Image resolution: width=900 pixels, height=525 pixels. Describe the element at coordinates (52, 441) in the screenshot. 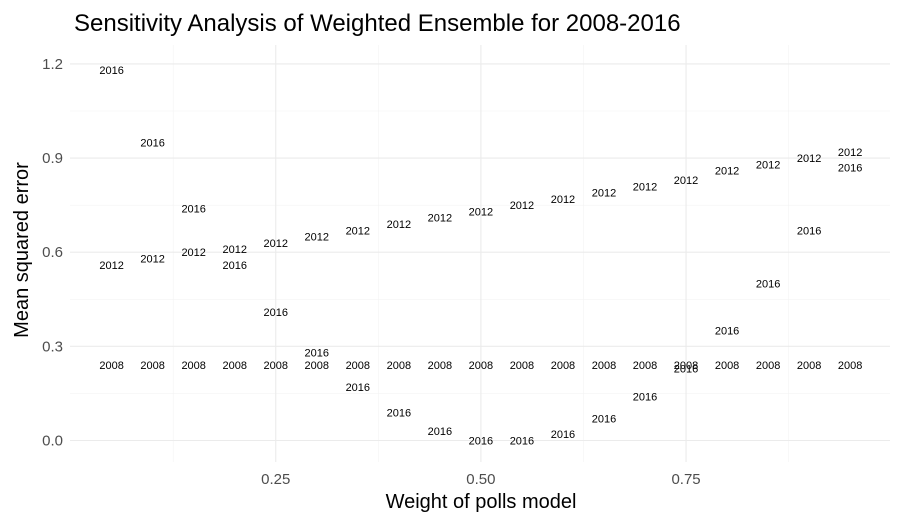

I see `y-tick-label: 0.0` at that location.